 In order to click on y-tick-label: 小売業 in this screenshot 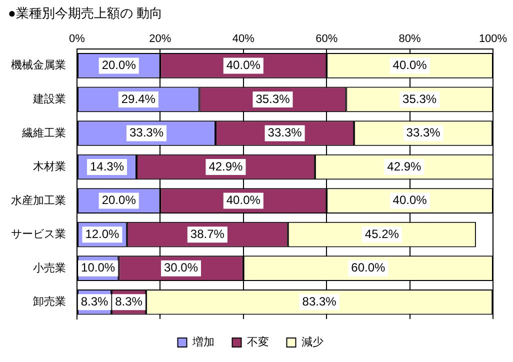, I will do `click(49, 267)`.